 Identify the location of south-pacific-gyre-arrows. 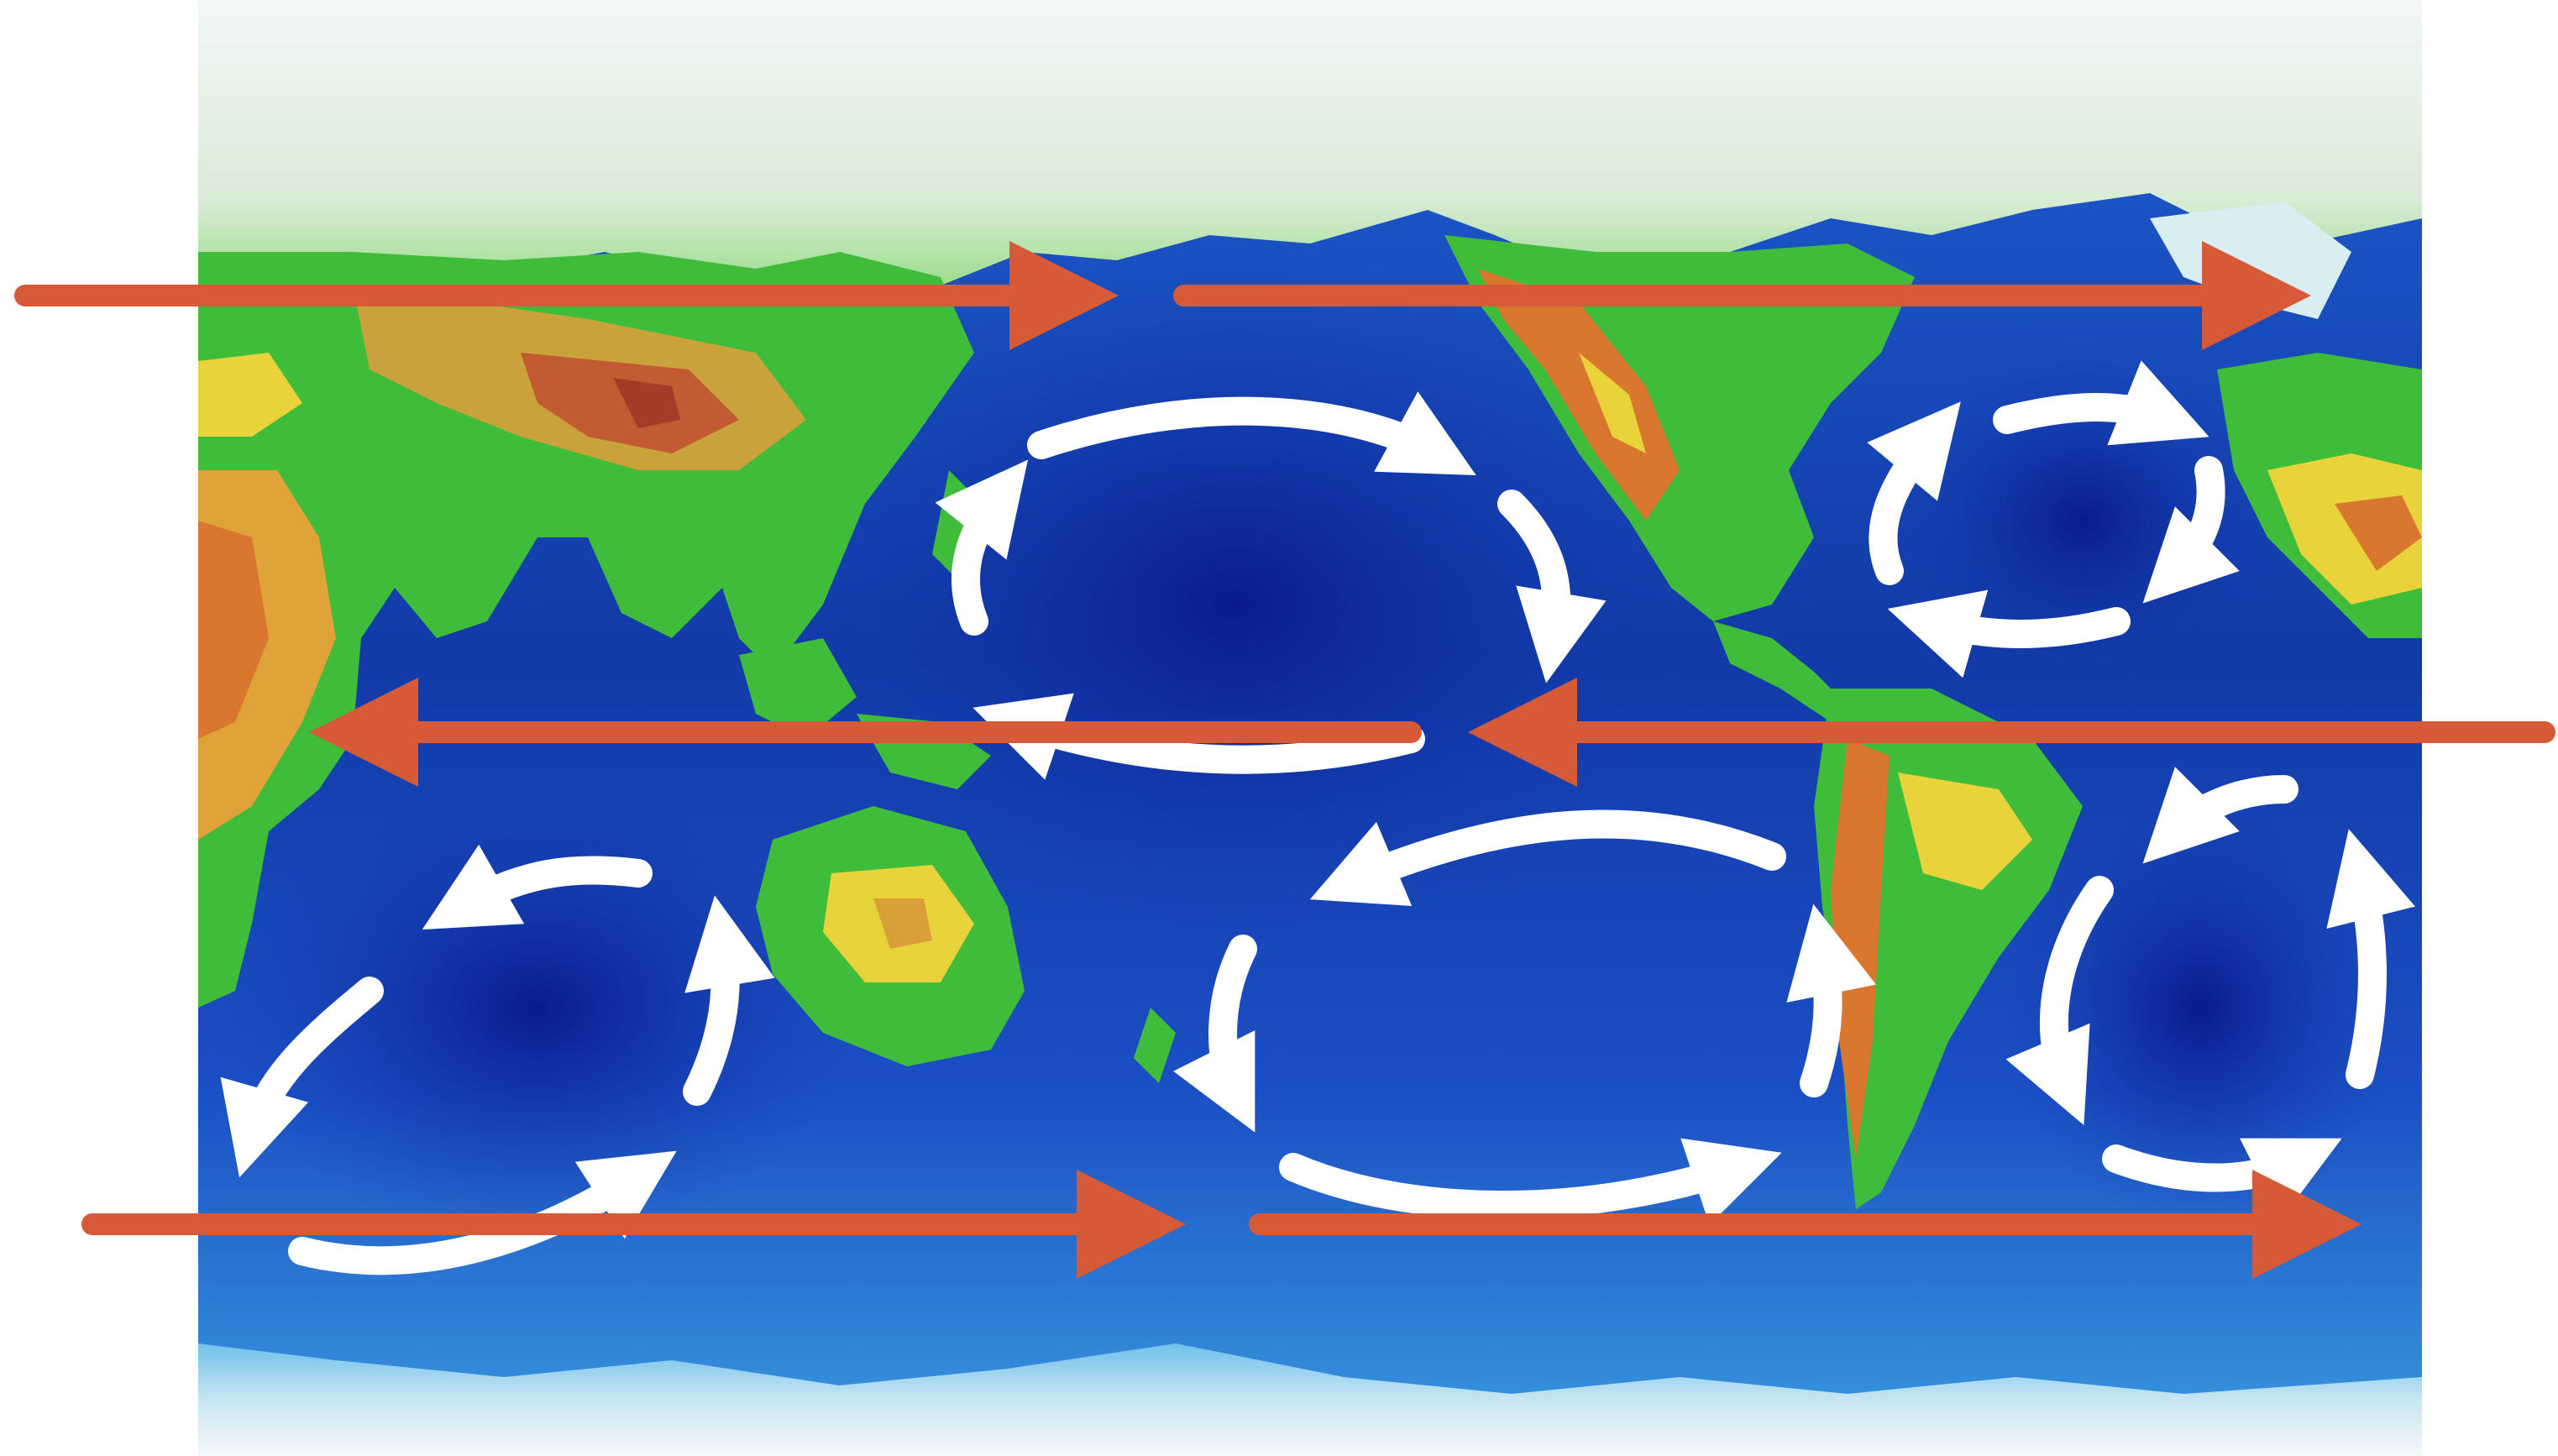
(1525, 1017).